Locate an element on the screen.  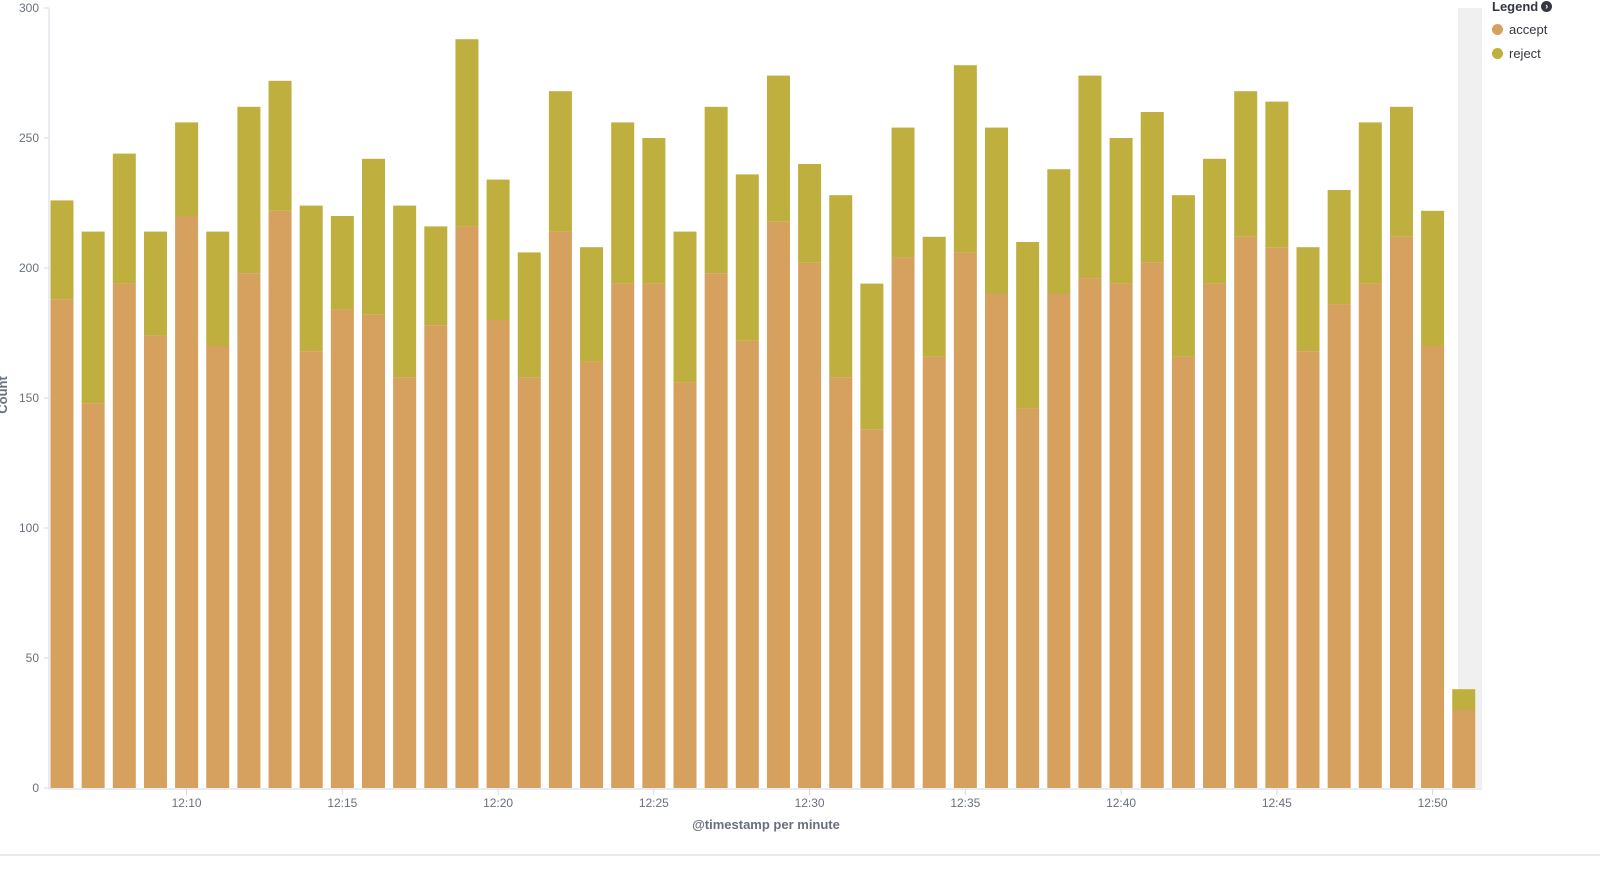
legend-item-label: reject is located at coordinates (1525, 53).